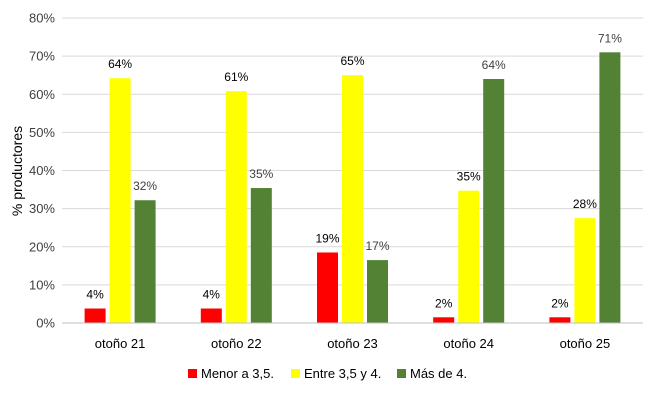 This screenshot has height=408, width=649. What do you see at coordinates (377, 246) in the screenshot?
I see `data-label: 17%` at bounding box center [377, 246].